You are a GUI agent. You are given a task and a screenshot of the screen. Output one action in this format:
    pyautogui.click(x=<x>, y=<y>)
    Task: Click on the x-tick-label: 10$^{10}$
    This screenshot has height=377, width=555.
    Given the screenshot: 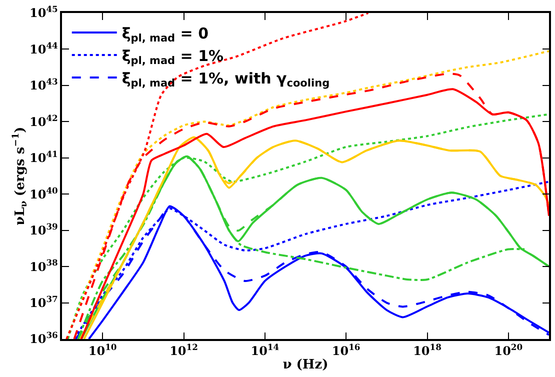 What is the action you would take?
    pyautogui.click(x=102, y=350)
    